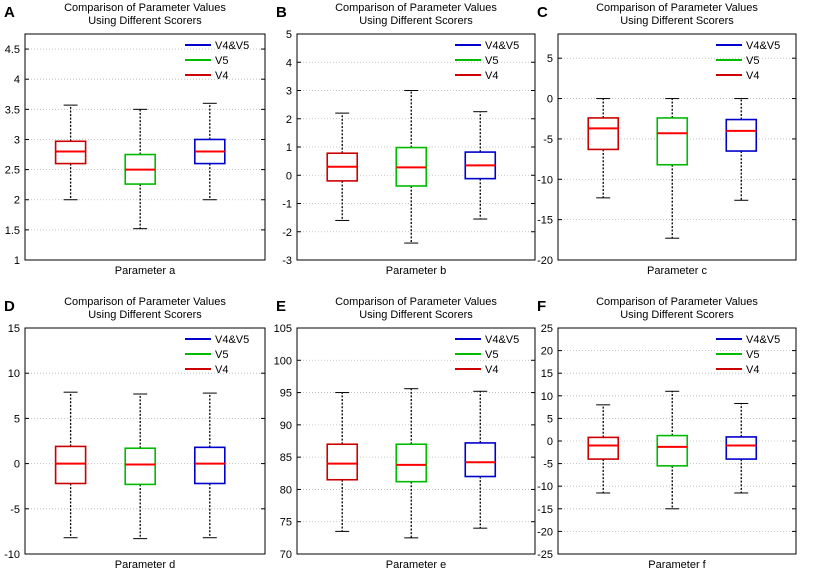  What do you see at coordinates (286, 523) in the screenshot?
I see `y-tick-label: 75` at bounding box center [286, 523].